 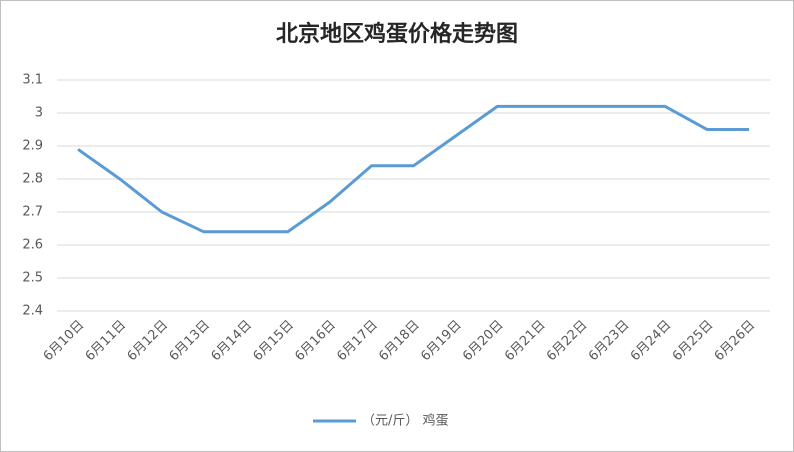 I want to click on legend-label: （元/斤） 鸡蛋, so click(x=405, y=421).